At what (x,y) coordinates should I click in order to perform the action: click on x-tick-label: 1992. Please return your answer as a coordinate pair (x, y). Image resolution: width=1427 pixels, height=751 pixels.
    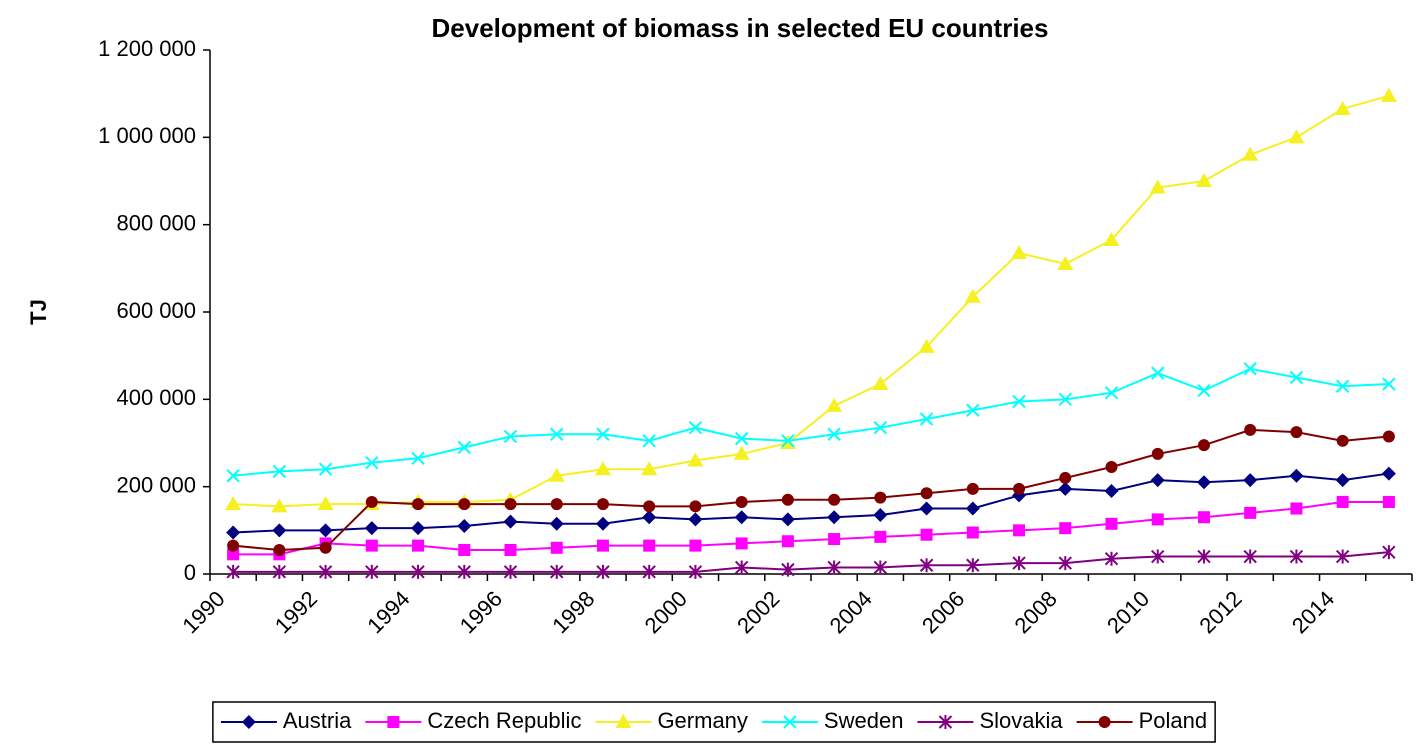
    Looking at the image, I should click on (296, 612).